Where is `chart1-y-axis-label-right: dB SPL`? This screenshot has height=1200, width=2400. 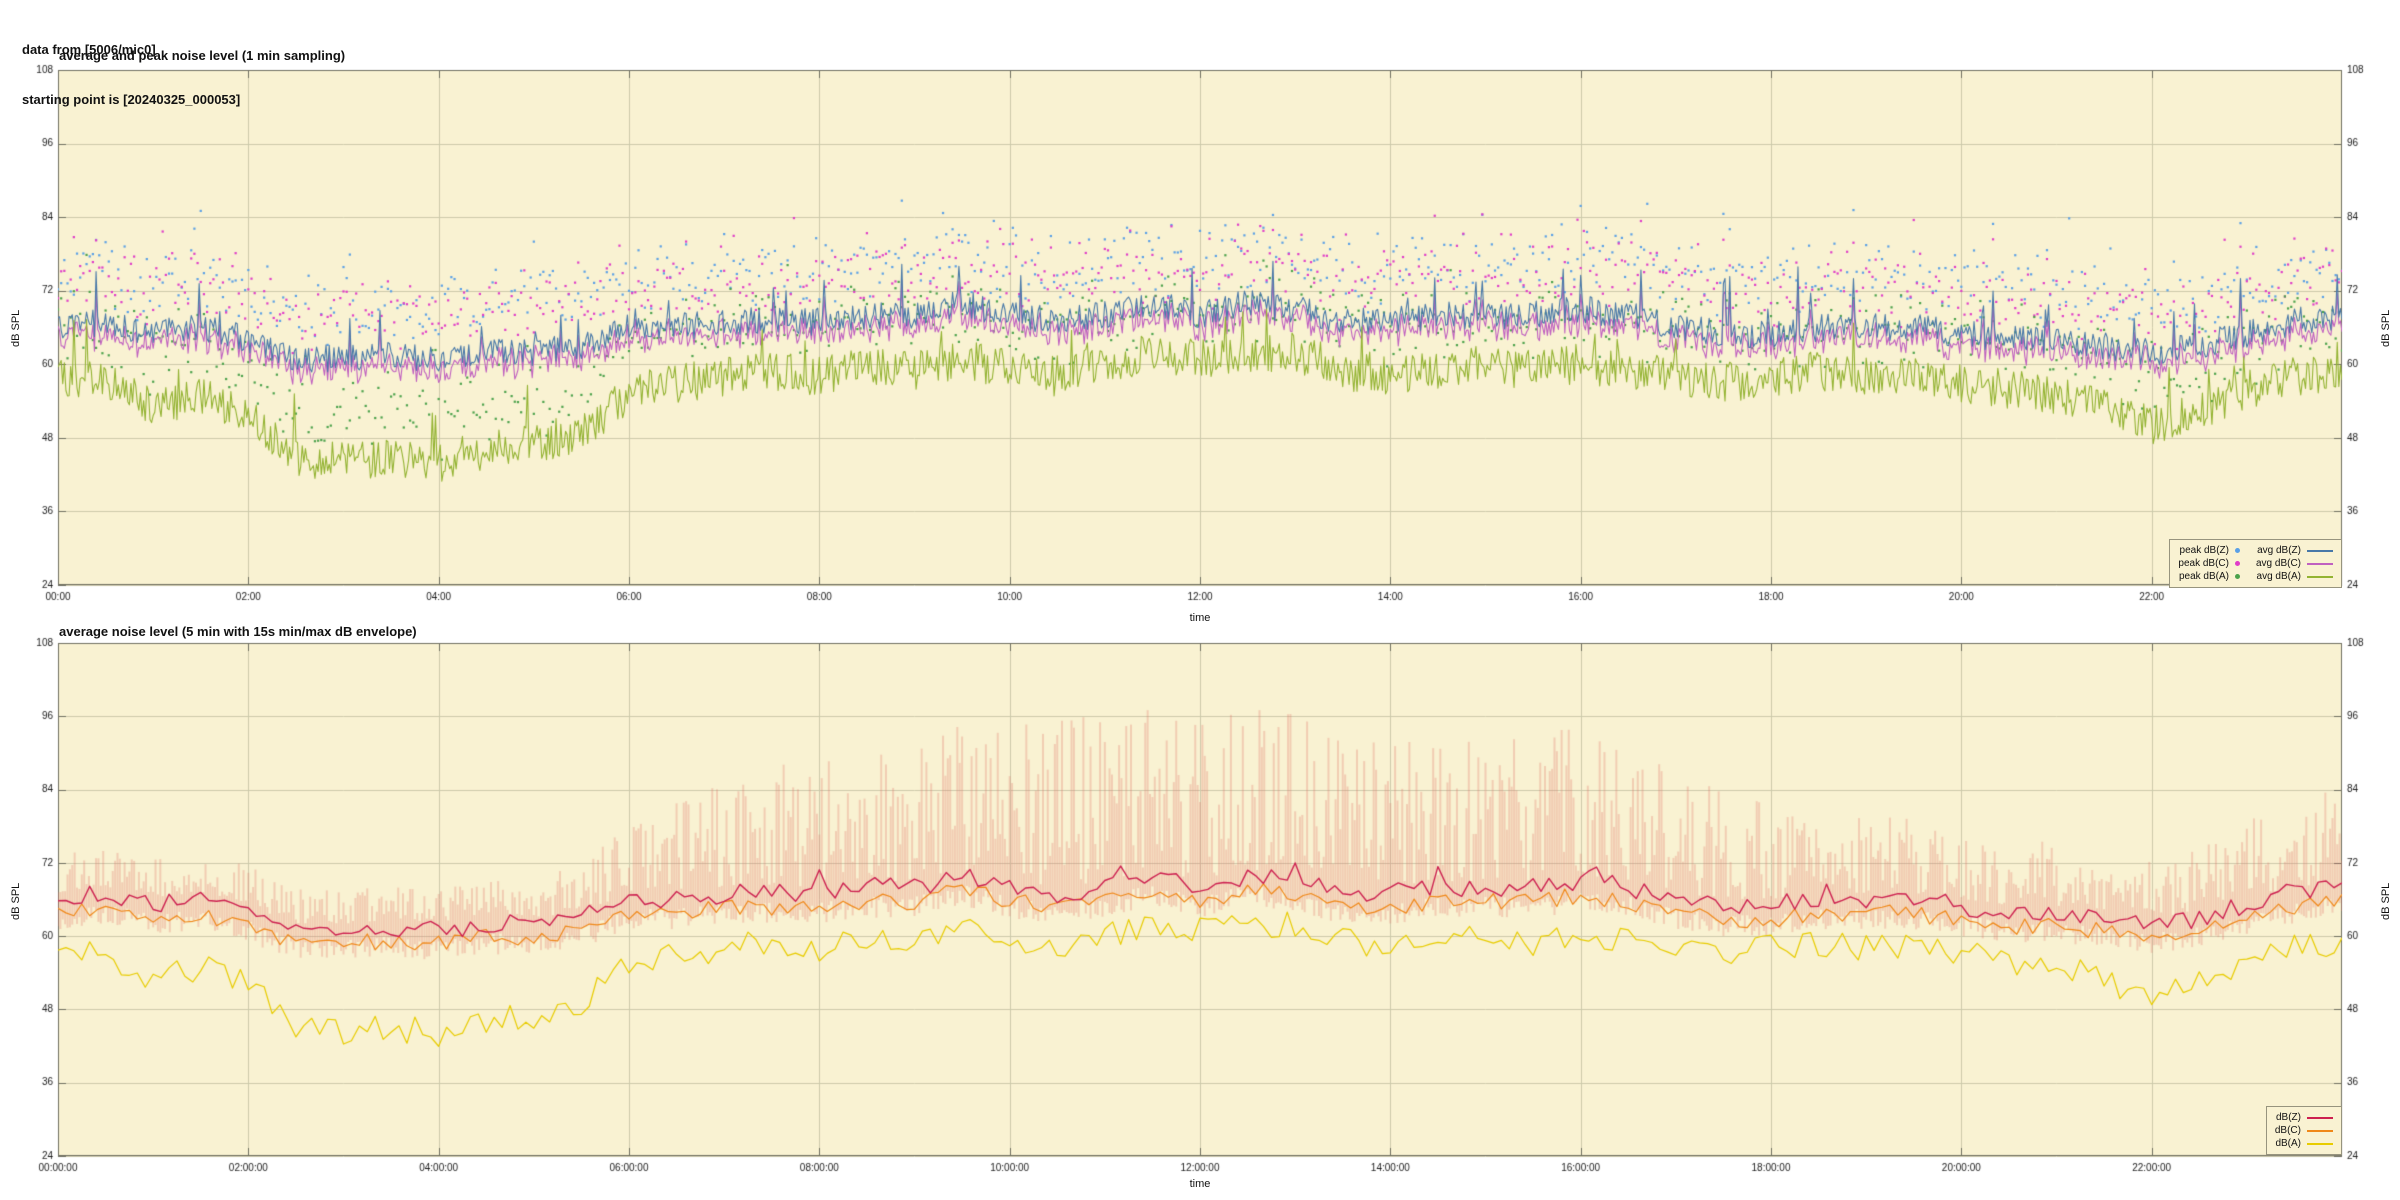 chart1-y-axis-label-right: dB SPL is located at coordinates (2386, 328).